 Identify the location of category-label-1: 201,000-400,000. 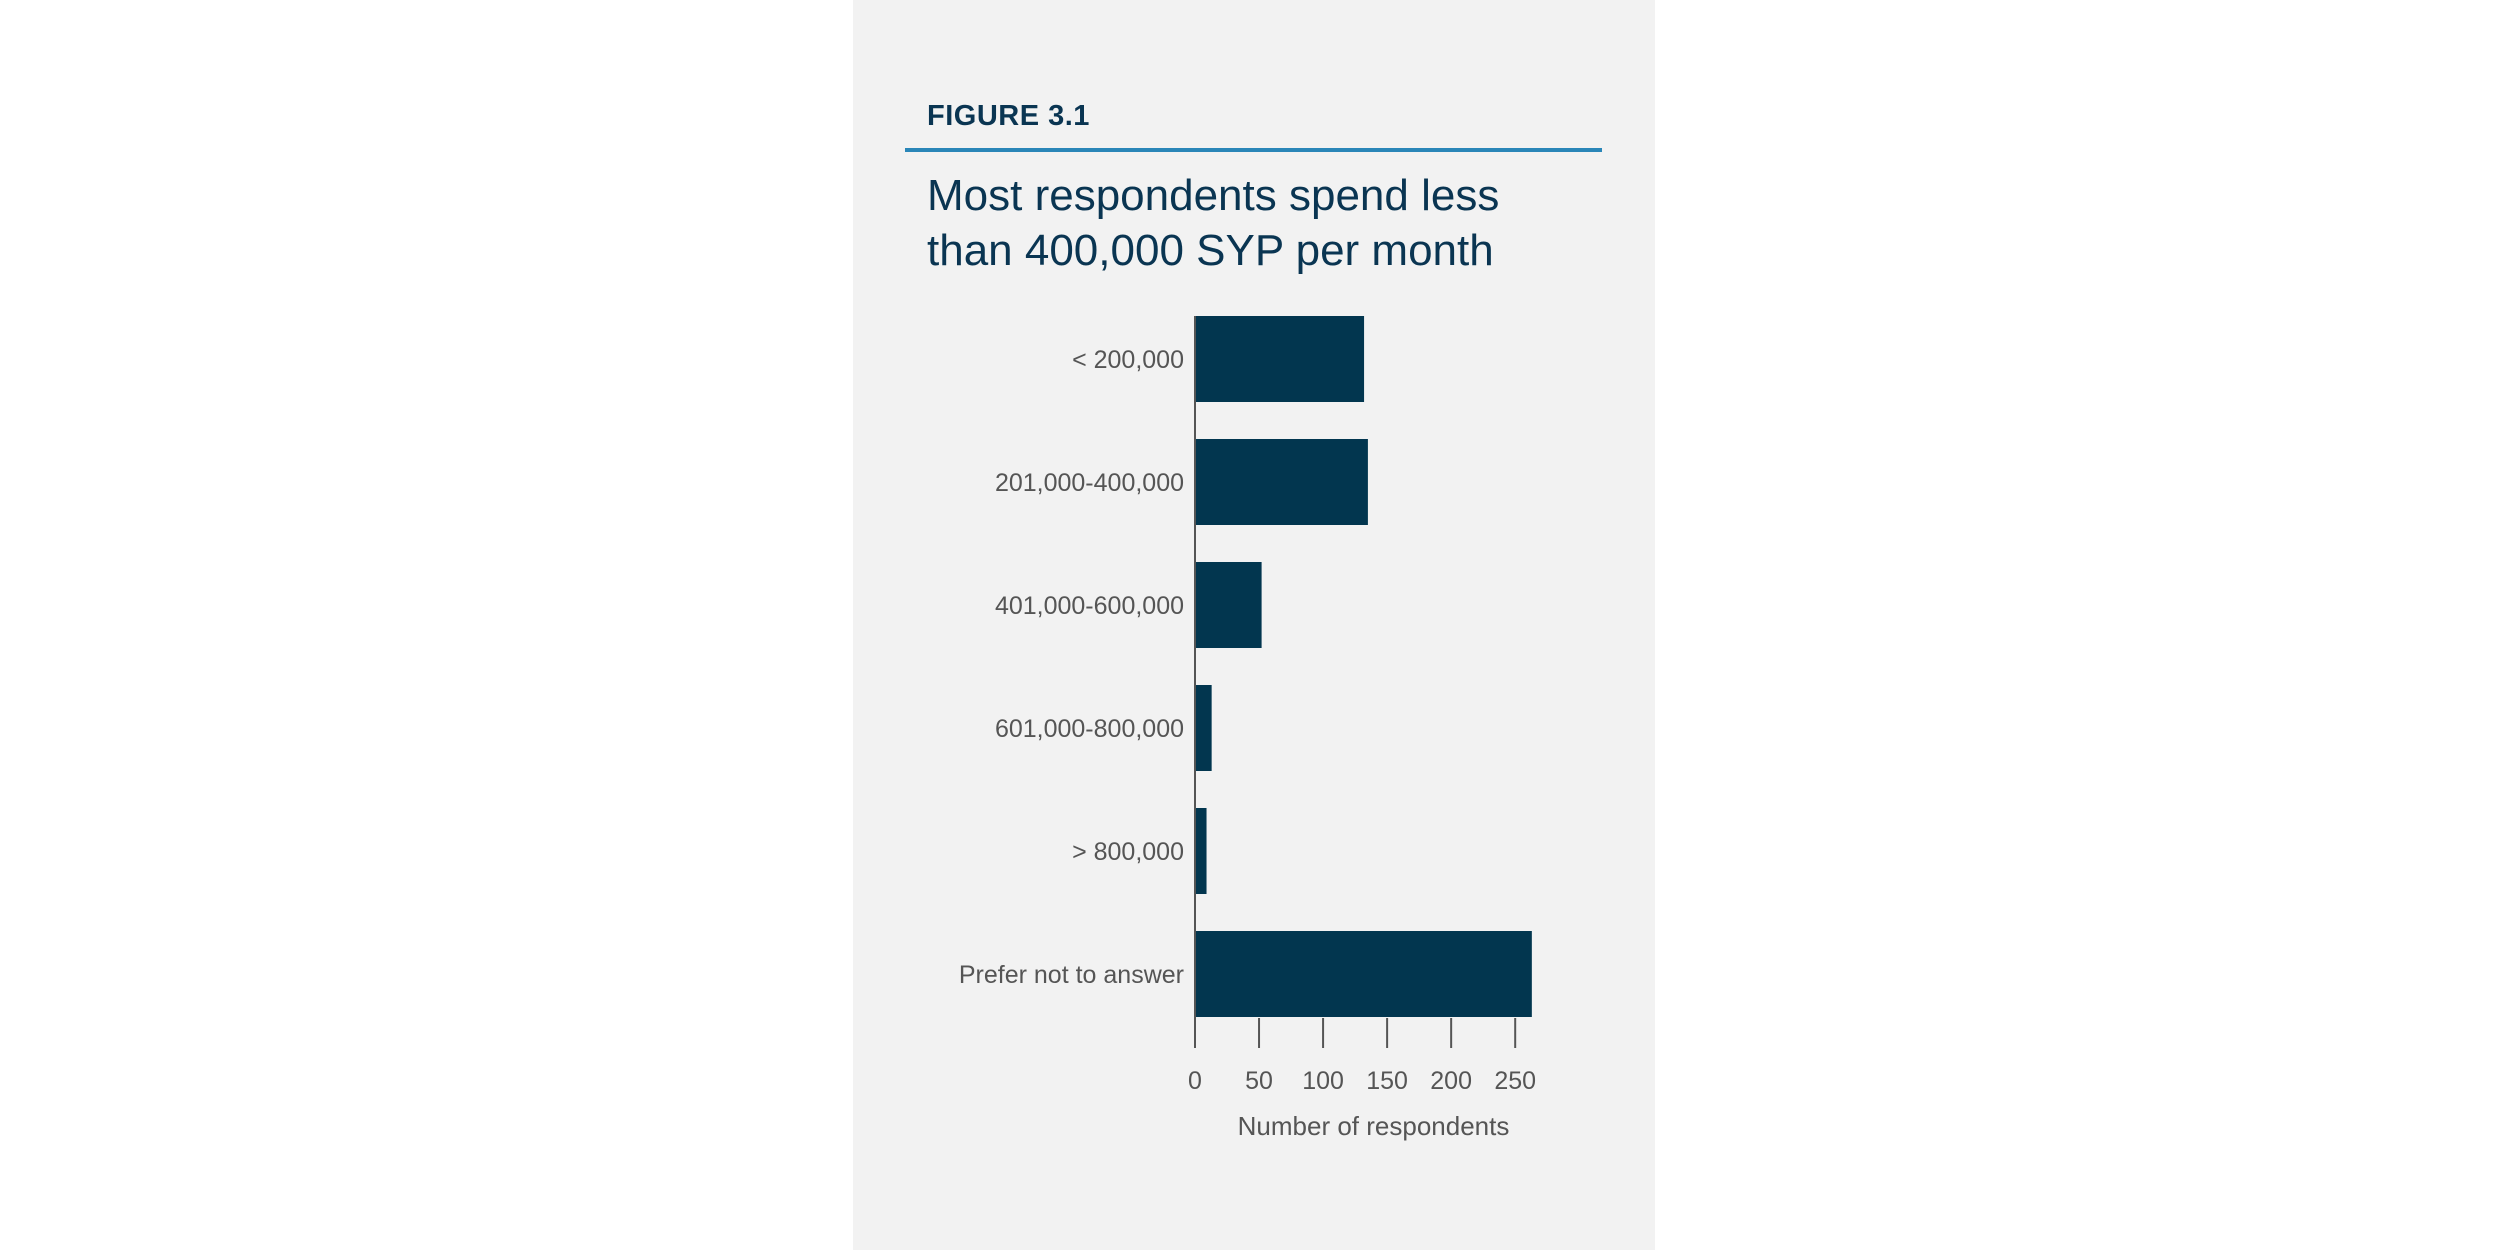
(1089, 483).